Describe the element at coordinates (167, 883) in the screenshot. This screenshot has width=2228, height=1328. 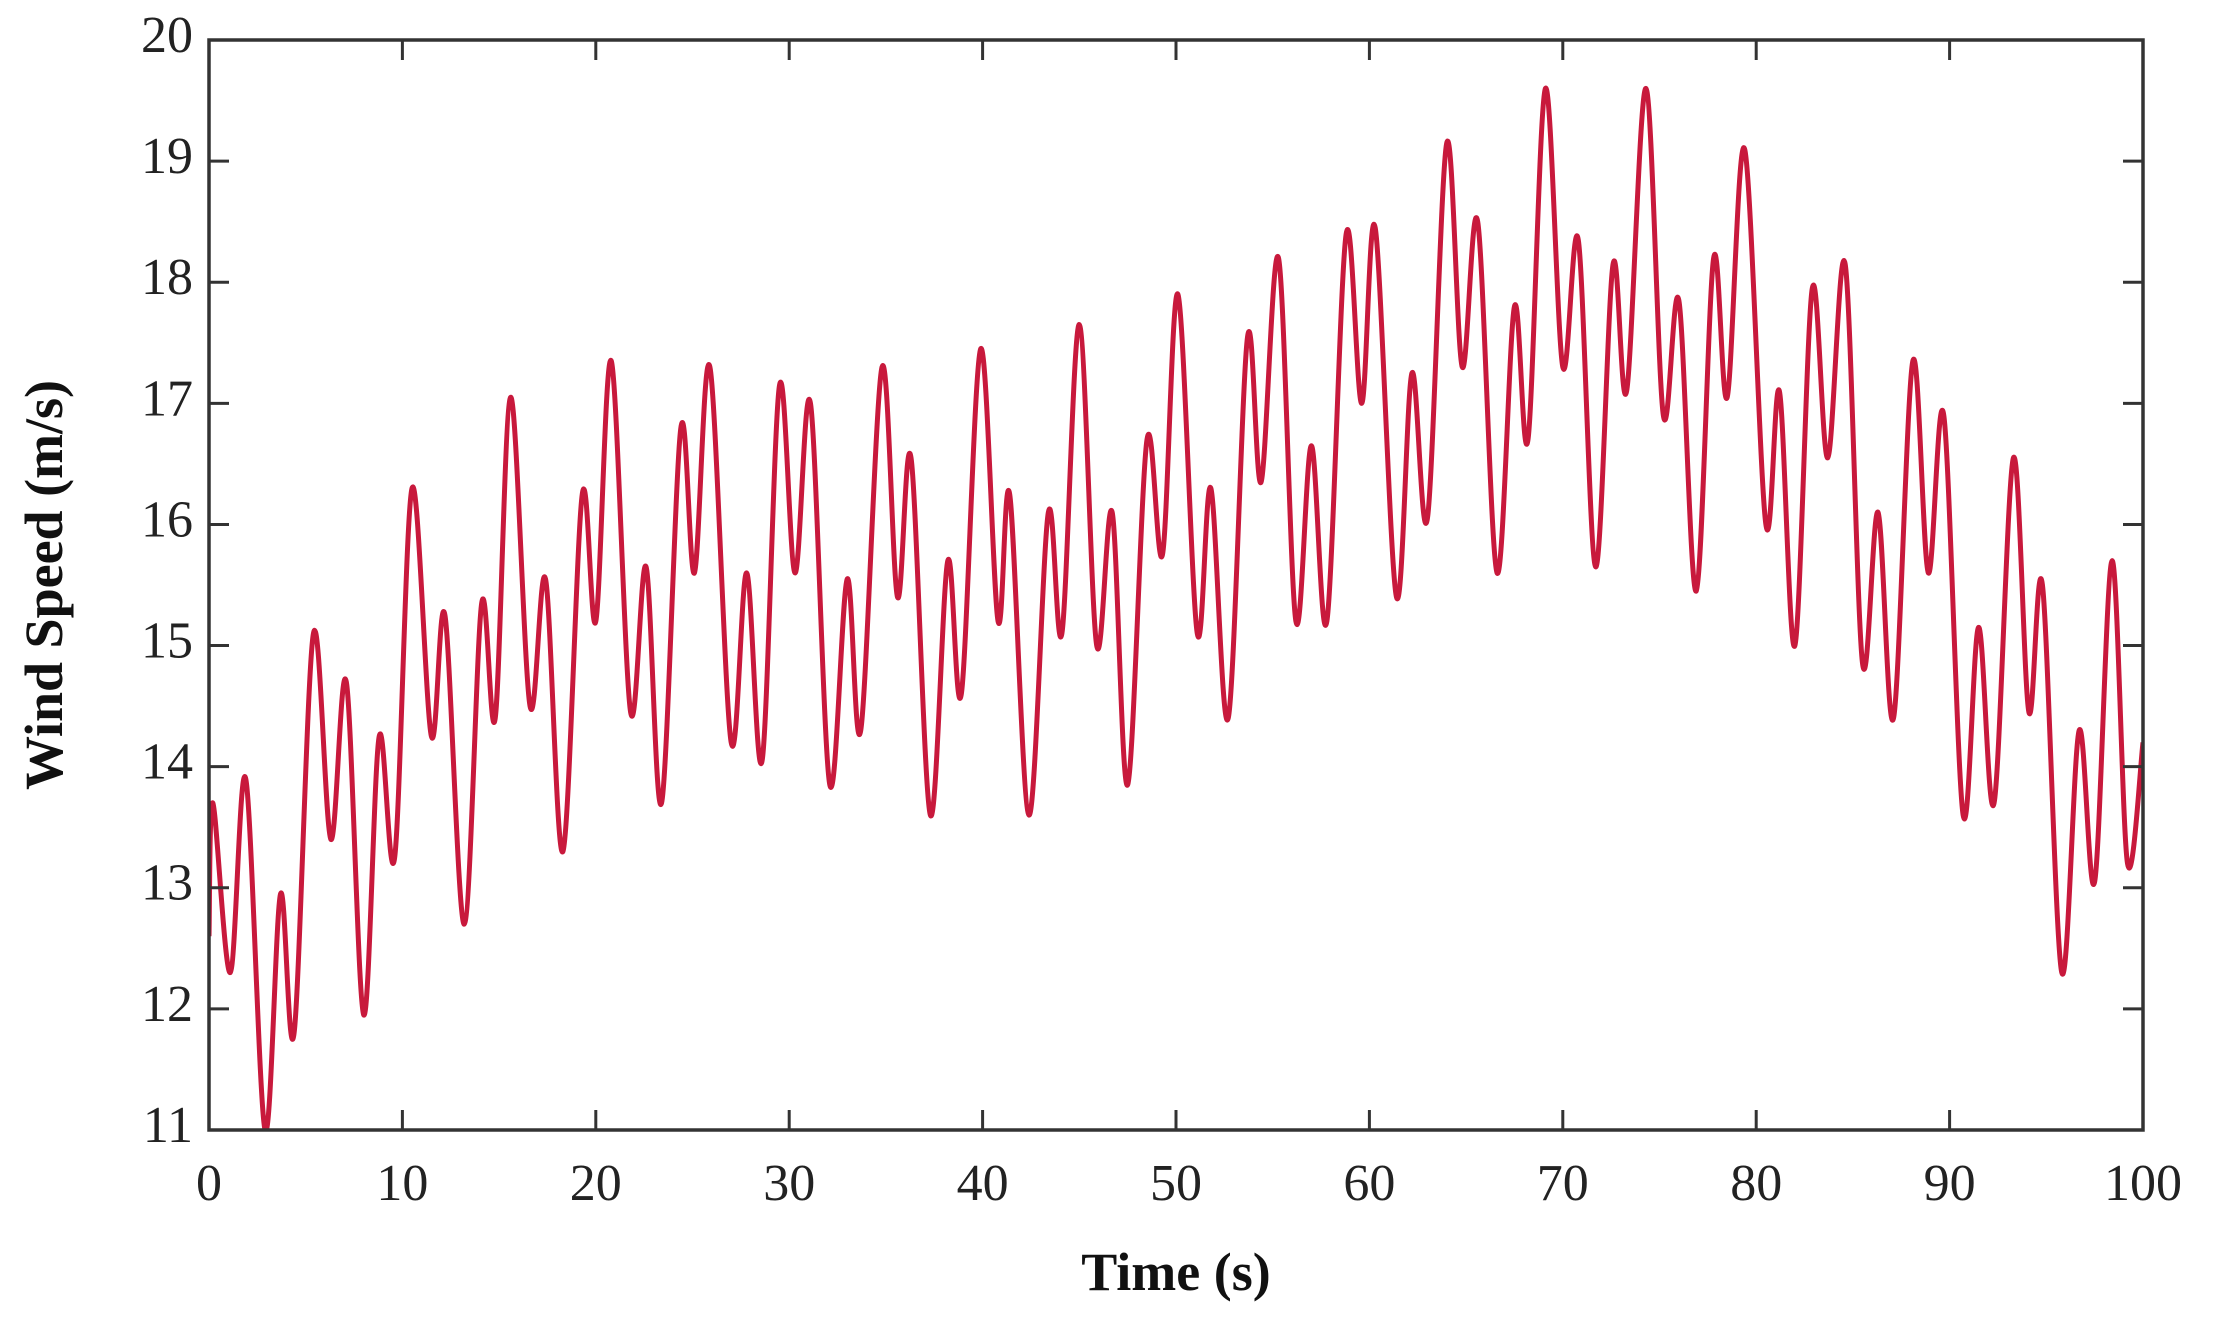
I see `y-tick-label: 13` at that location.